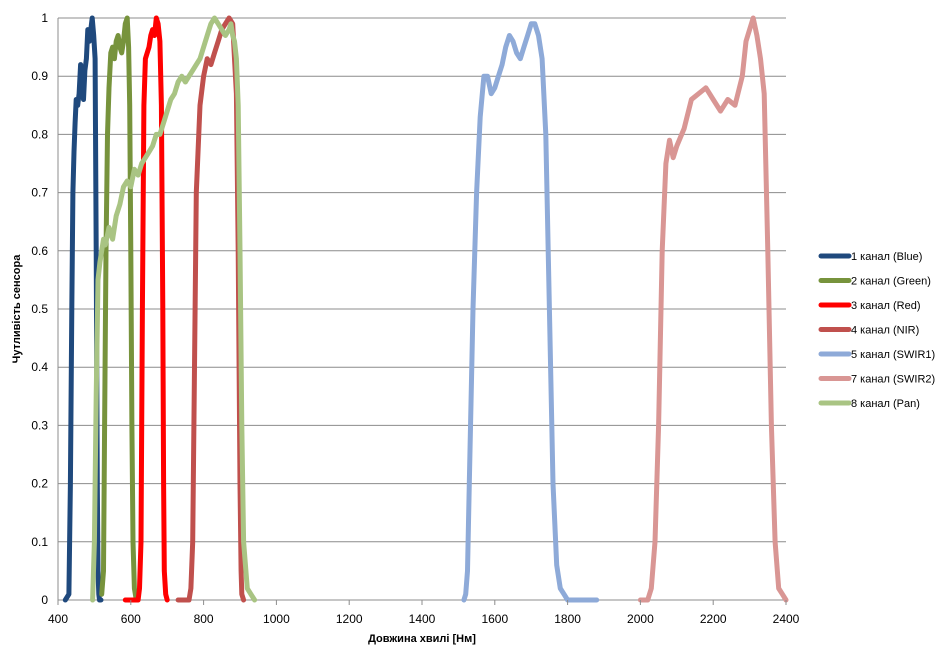  I want to click on y-tick-label: 0.9, so click(39, 76).